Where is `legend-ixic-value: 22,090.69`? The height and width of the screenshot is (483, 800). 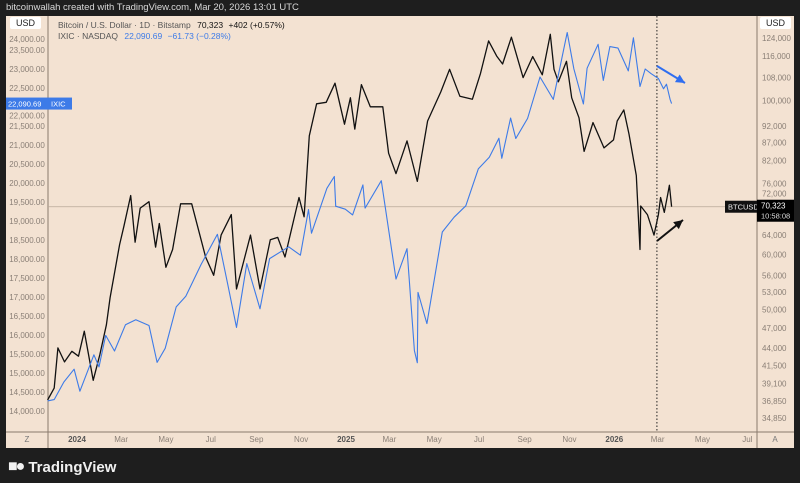 legend-ixic-value: 22,090.69 is located at coordinates (143, 36).